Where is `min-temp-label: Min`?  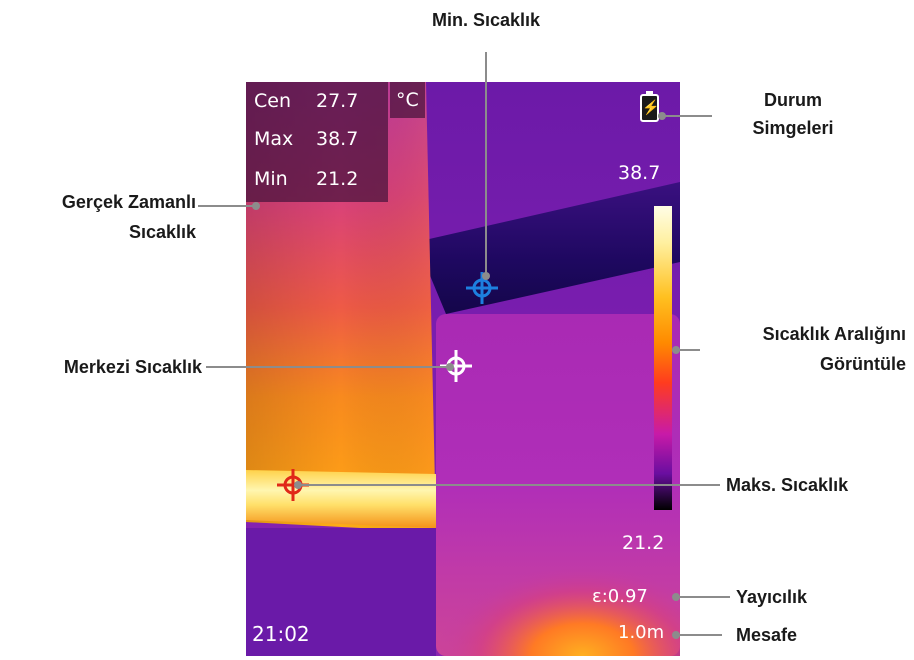
min-temp-label: Min is located at coordinates (271, 179).